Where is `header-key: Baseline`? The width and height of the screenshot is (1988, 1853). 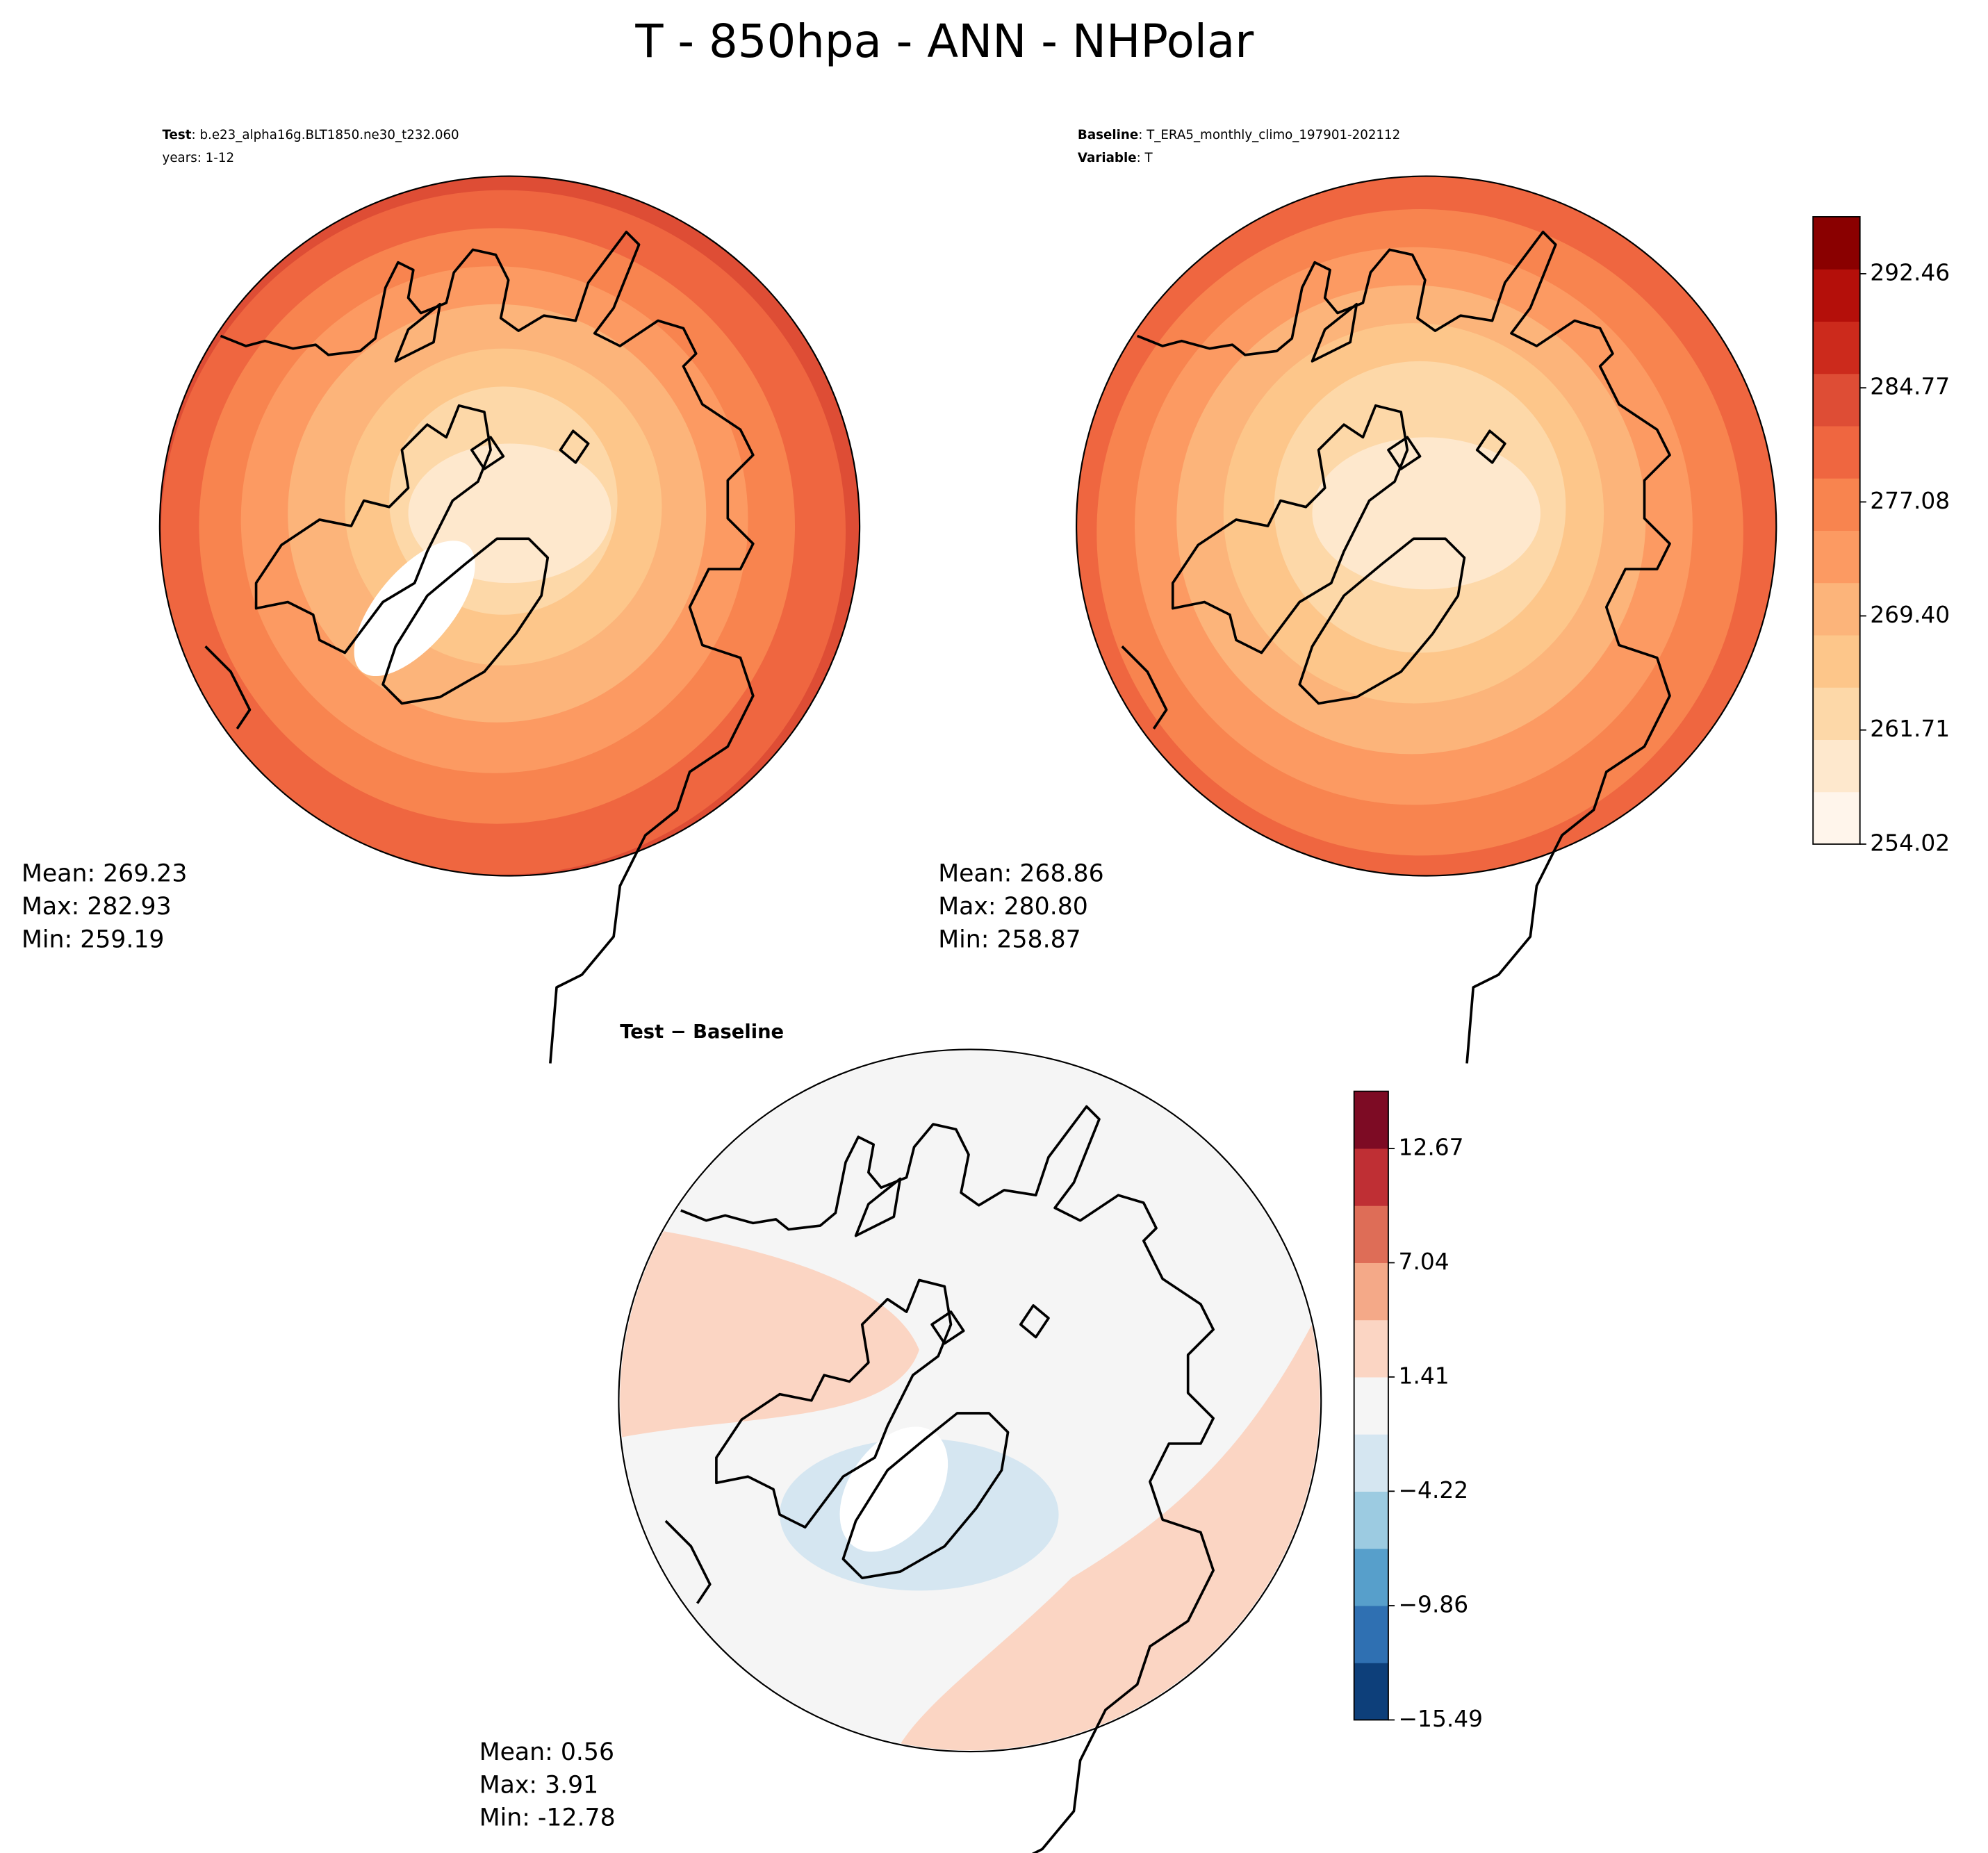 header-key: Baseline is located at coordinates (1108, 135).